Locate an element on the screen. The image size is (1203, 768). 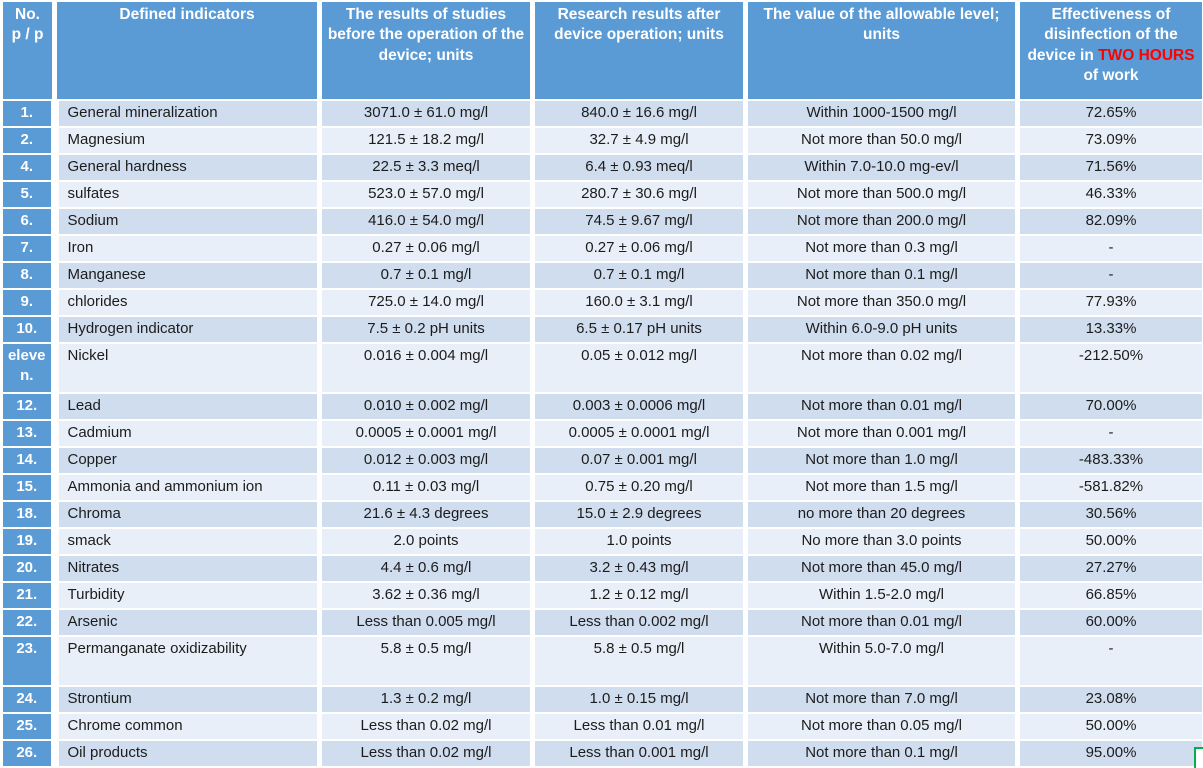
before-value-cell: 0.012 ± 0.003 mg/l is located at coordinates (426, 460).